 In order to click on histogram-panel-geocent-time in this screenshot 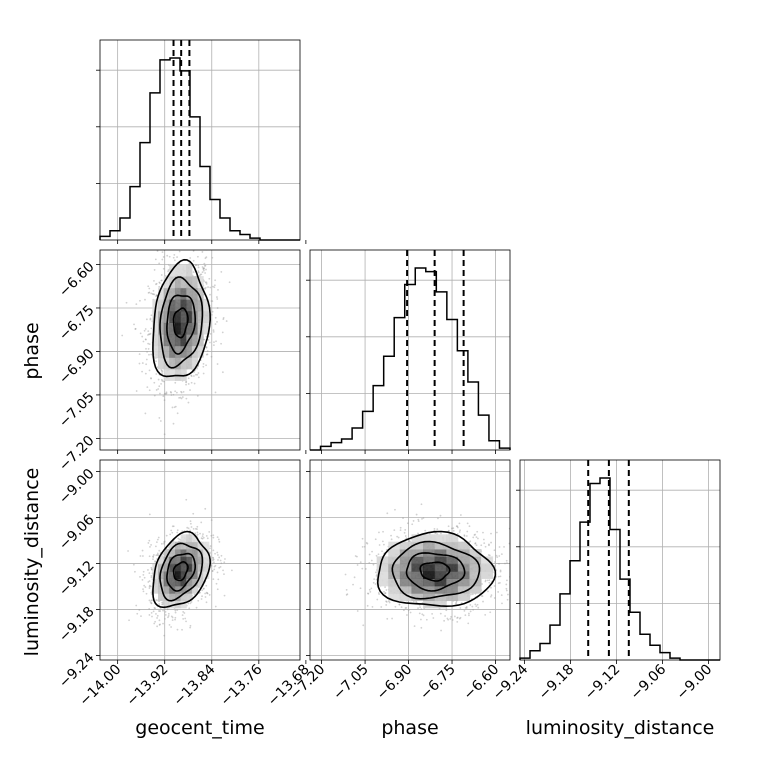, I will do `click(201, 141)`.